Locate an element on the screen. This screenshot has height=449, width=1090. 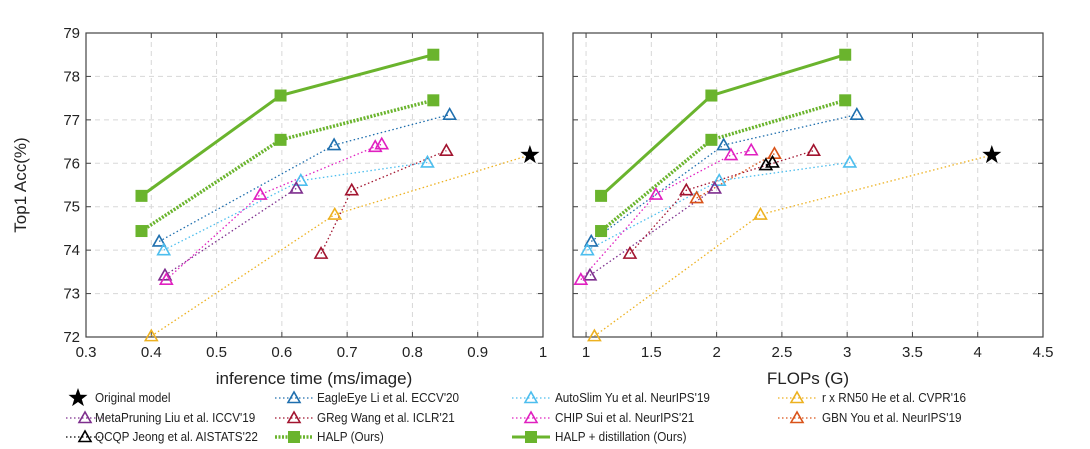
x-tick-label: 0.5 is located at coordinates (216, 352).